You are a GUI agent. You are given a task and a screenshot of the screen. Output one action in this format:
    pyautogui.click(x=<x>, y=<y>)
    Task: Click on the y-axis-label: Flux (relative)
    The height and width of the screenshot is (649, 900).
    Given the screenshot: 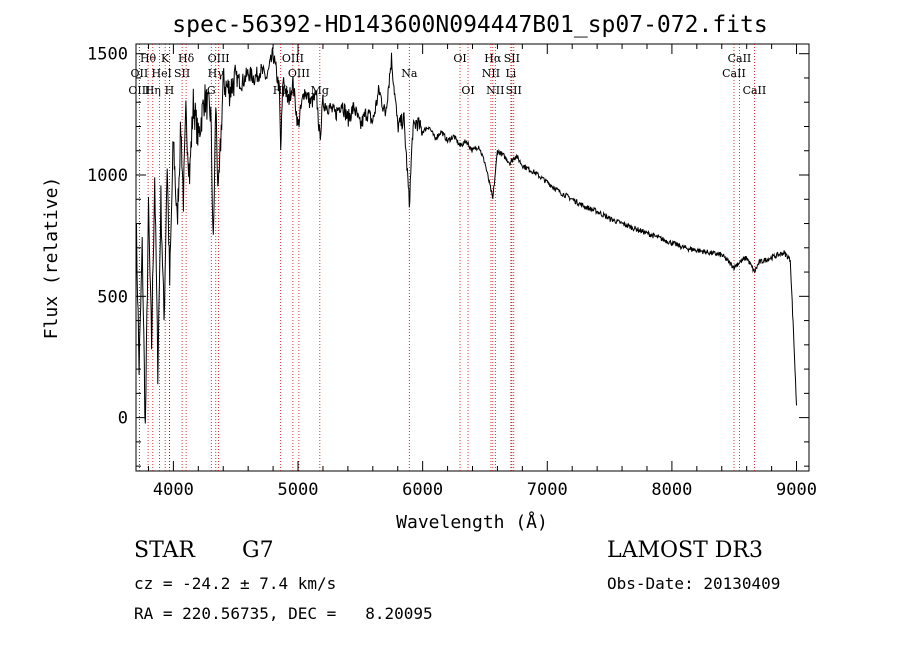 What is the action you would take?
    pyautogui.click(x=51, y=258)
    